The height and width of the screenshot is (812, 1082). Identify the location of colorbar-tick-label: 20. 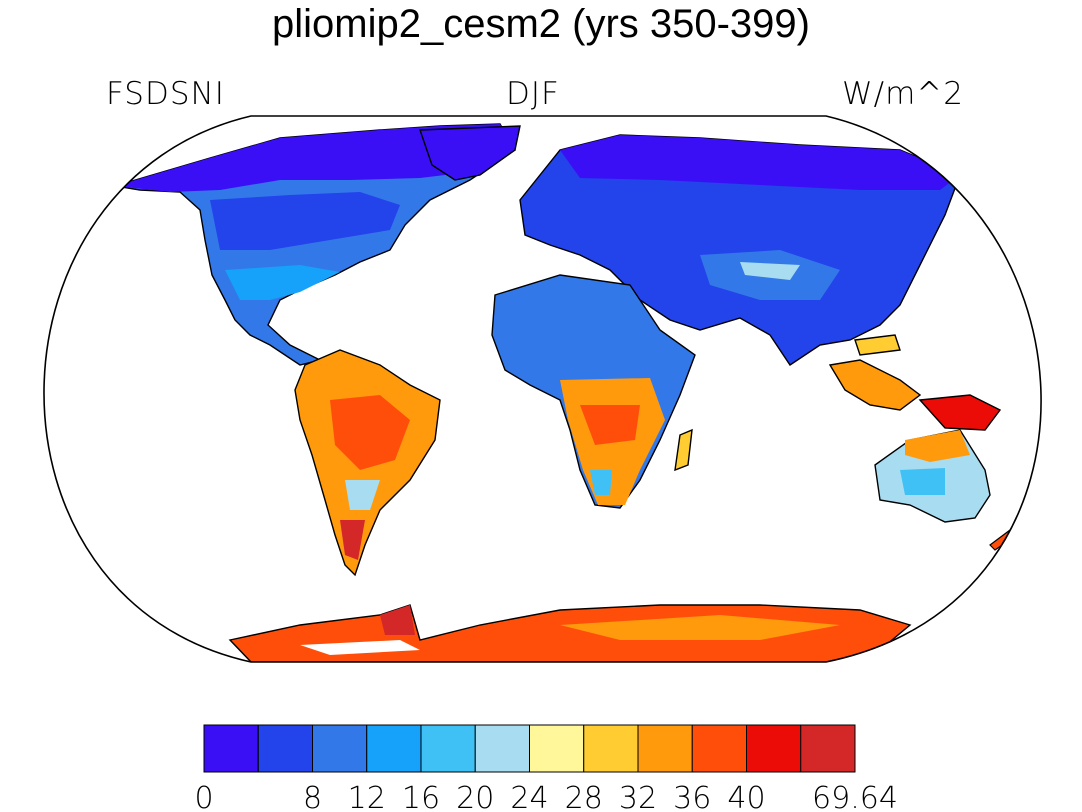
(475, 796).